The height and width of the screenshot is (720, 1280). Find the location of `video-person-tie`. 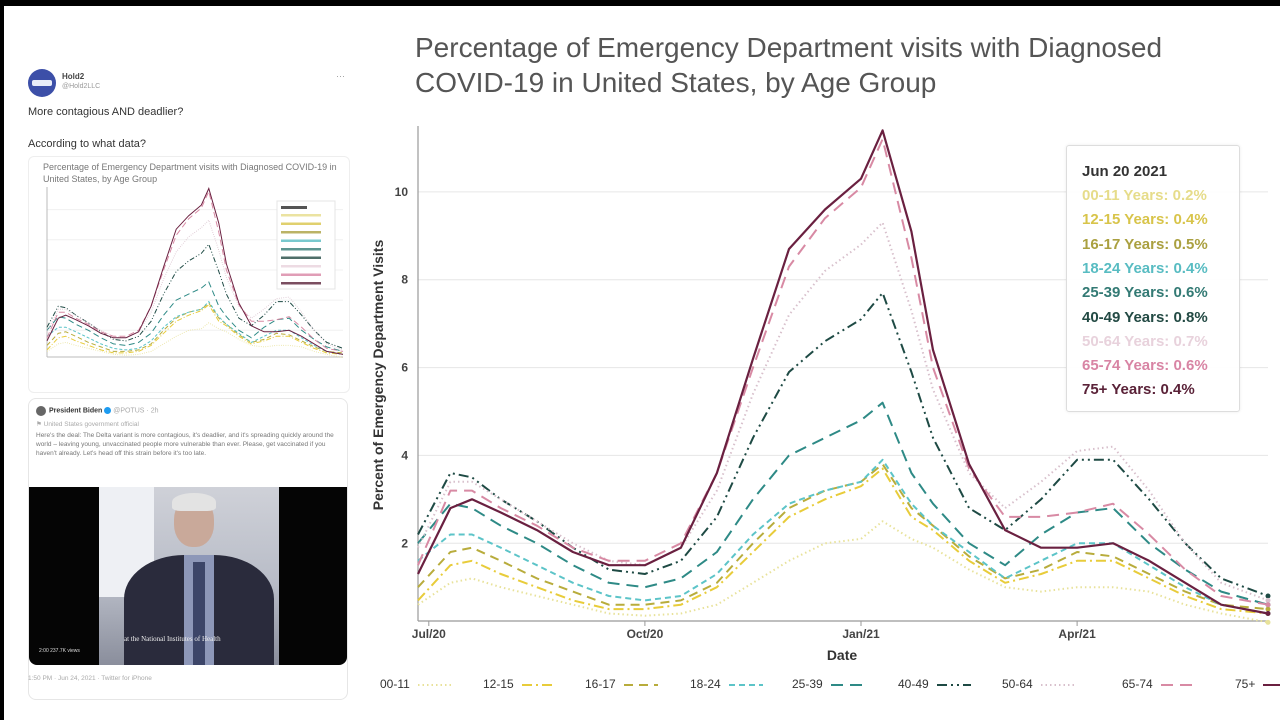

video-person-tie is located at coordinates (199, 613).